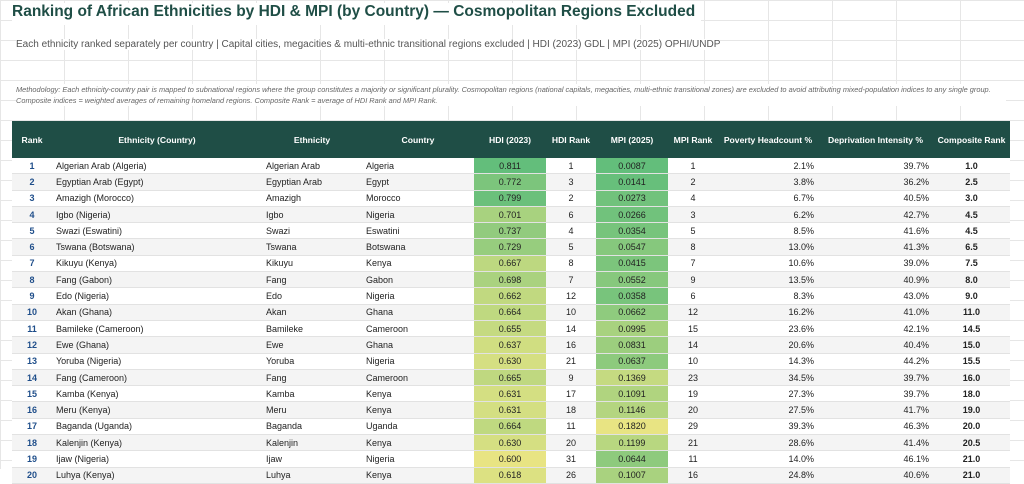  I want to click on cell-composite-rank: 2.5, so click(971, 182).